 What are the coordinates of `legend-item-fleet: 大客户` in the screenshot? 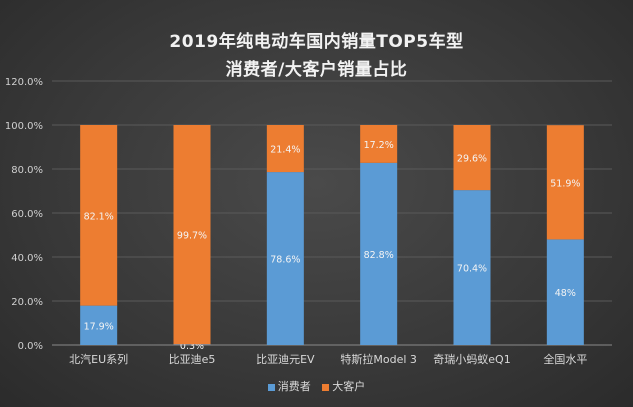 It's located at (343, 386).